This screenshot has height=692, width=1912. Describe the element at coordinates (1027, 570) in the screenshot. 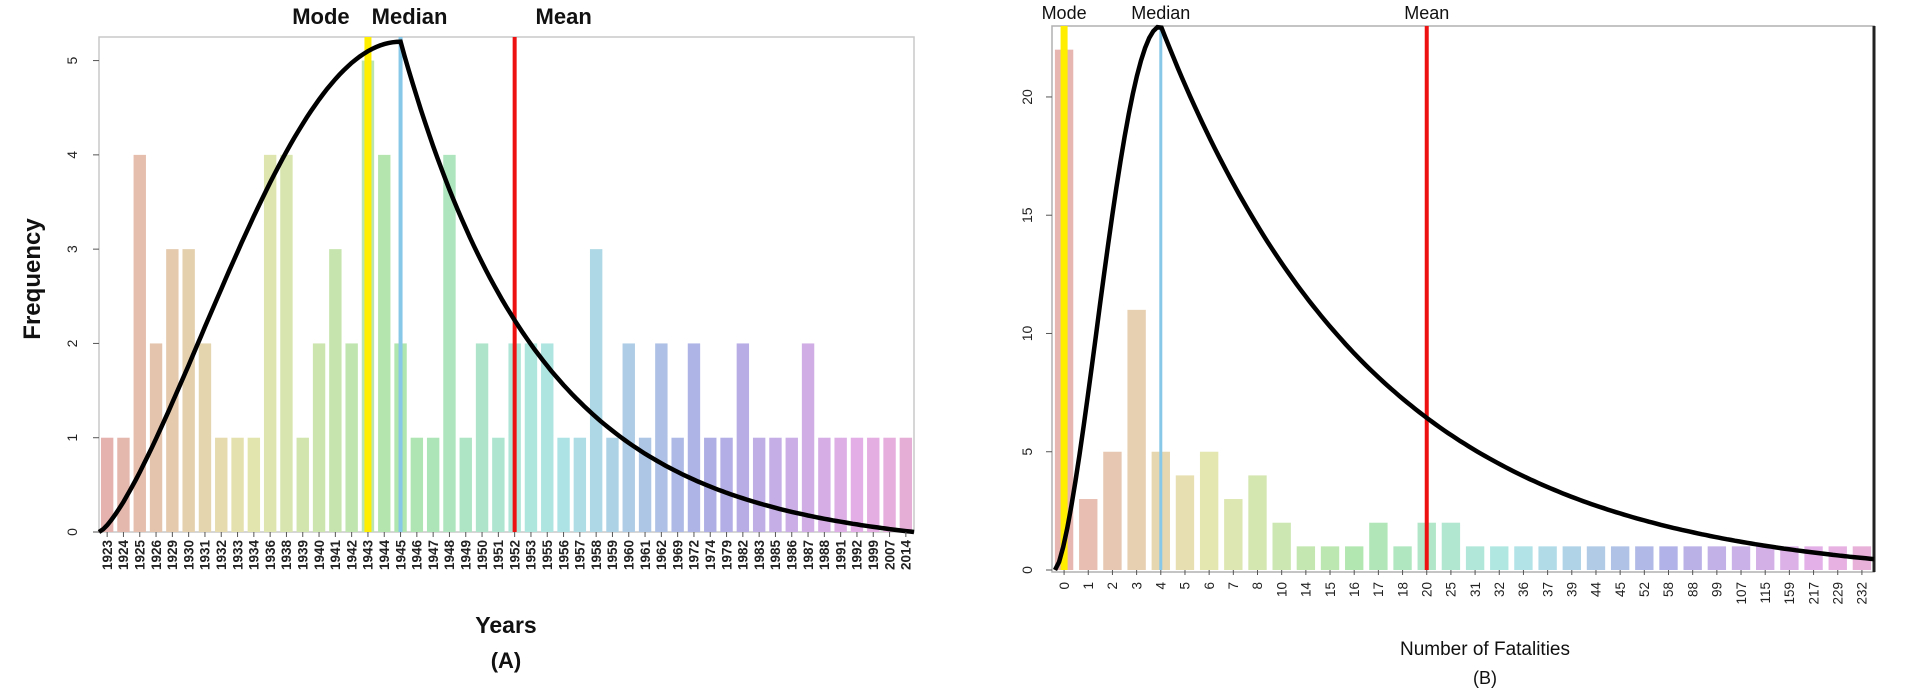

I see `y-tick-label: 0` at that location.